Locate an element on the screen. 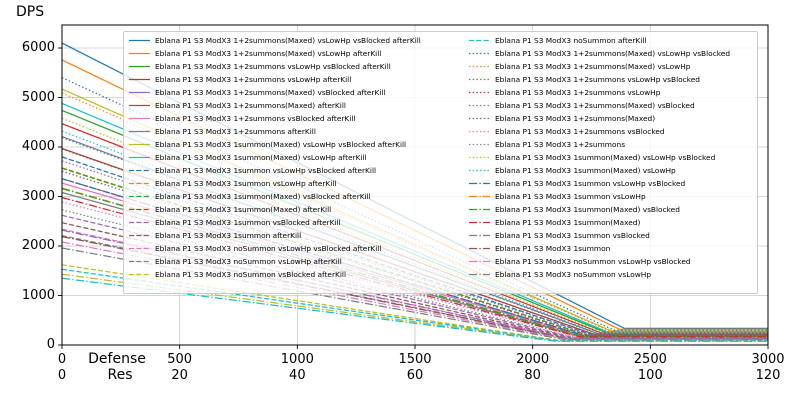 The width and height of the screenshot is (800, 400). y-tick-label: 1000 is located at coordinates (38, 295).